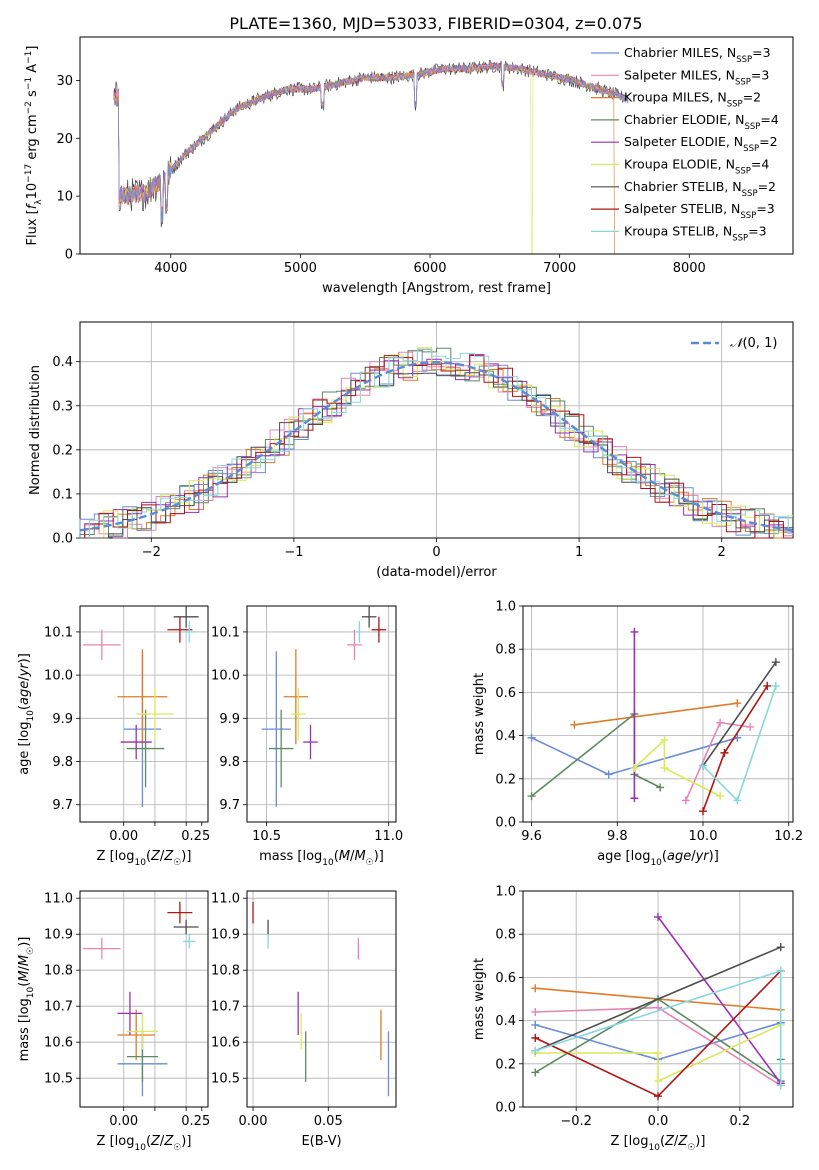 This screenshot has height=1170, width=819. What do you see at coordinates (195, 1121) in the screenshot?
I see `x-tick-label: 0.25` at bounding box center [195, 1121].